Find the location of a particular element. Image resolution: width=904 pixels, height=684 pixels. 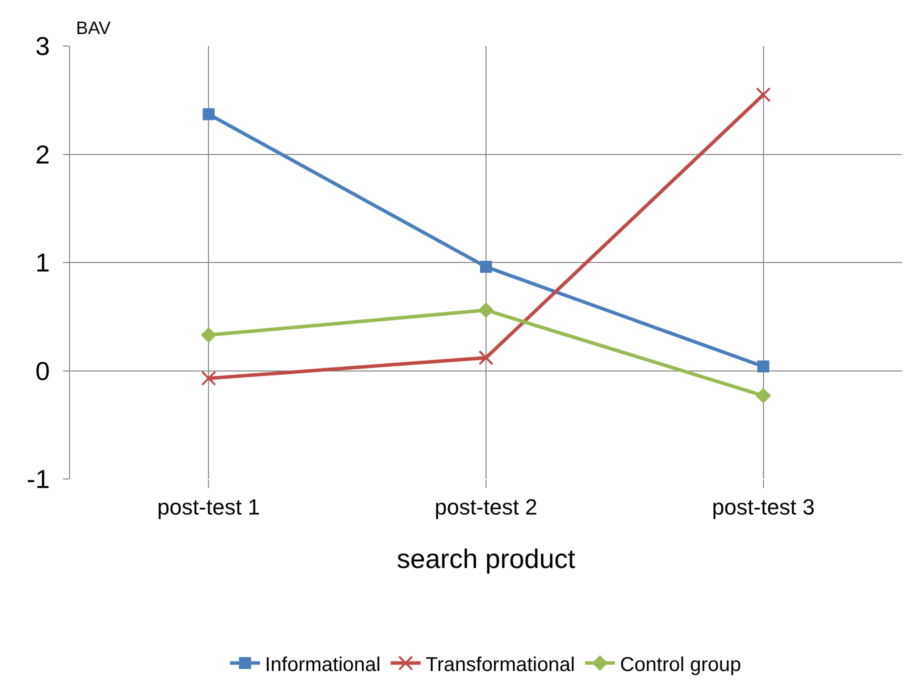

x-axis-title: search product is located at coordinates (486, 559).